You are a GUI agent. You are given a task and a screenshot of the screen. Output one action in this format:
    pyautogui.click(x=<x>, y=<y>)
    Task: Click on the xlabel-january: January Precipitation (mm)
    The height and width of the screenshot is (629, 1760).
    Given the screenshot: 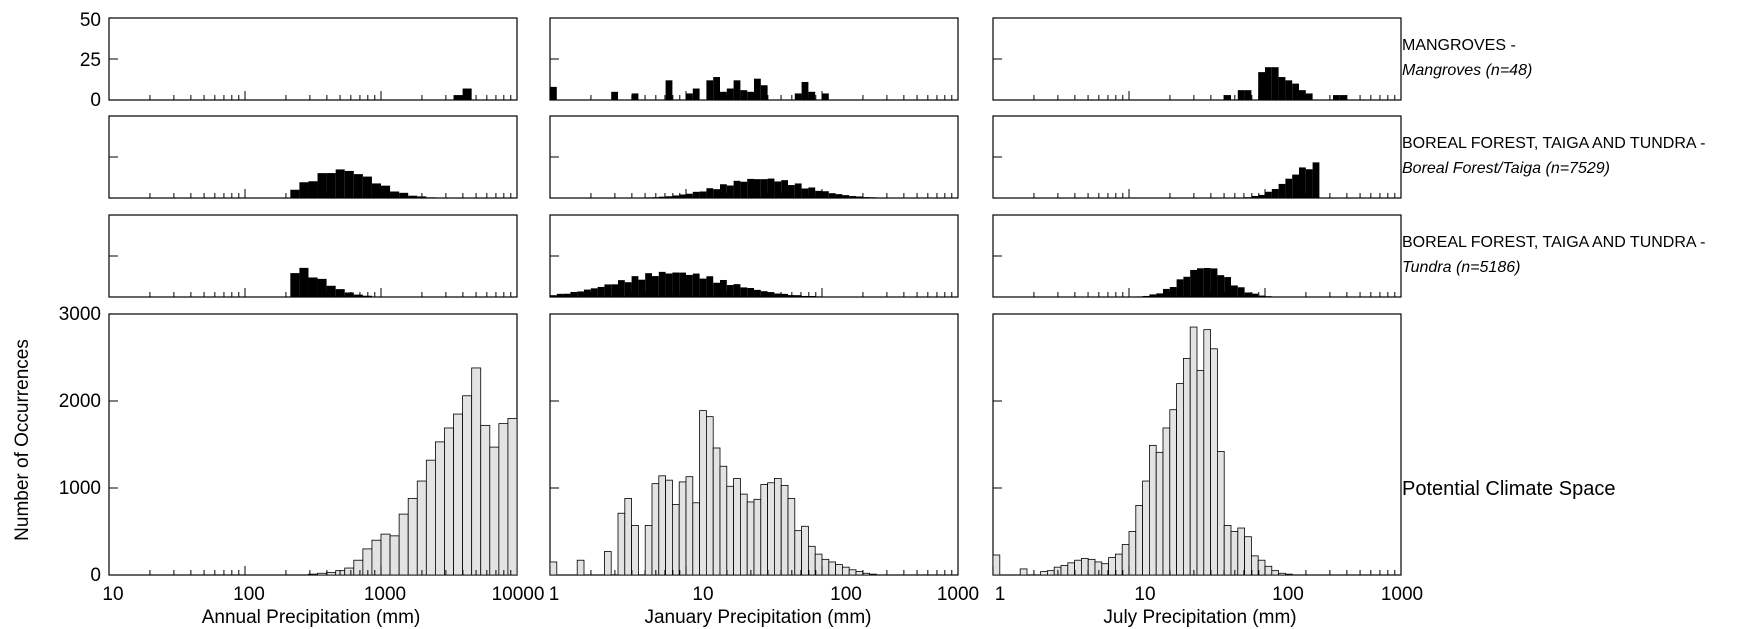 What is the action you would take?
    pyautogui.click(x=757, y=617)
    